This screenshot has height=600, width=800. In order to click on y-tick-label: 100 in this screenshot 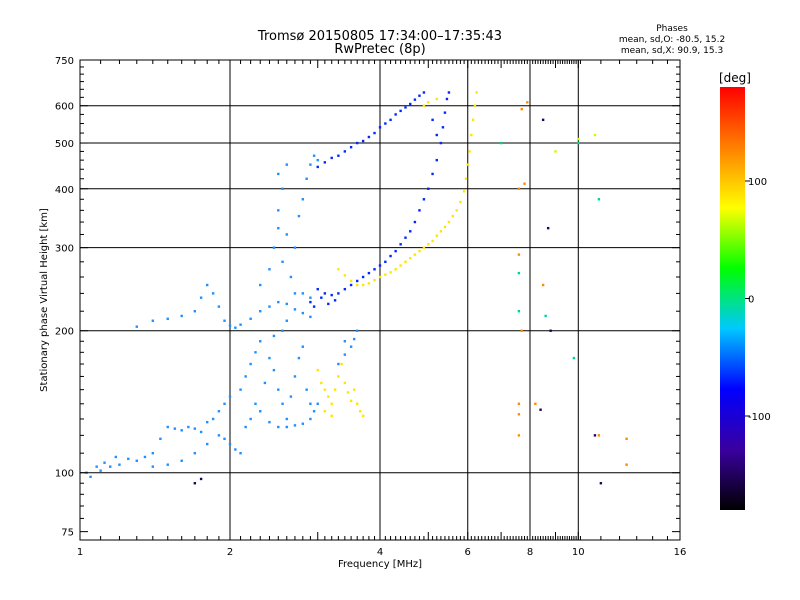, I will do `click(64, 474)`.